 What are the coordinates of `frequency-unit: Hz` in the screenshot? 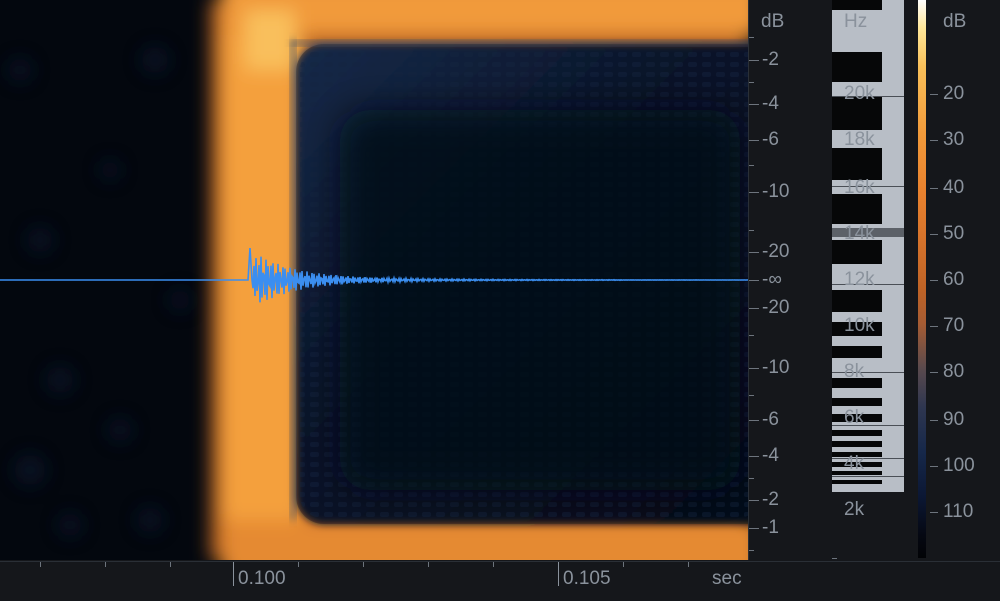 It's located at (856, 21).